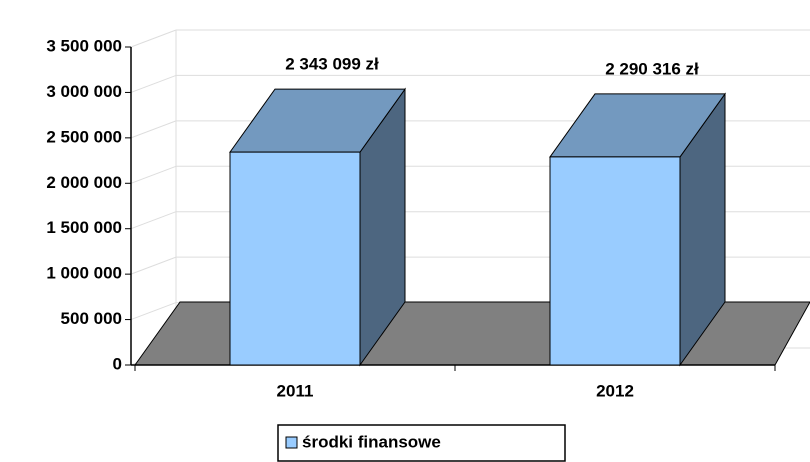 The image size is (810, 462). Describe the element at coordinates (371, 441) in the screenshot. I see `legend-label: środki finansowe` at that location.